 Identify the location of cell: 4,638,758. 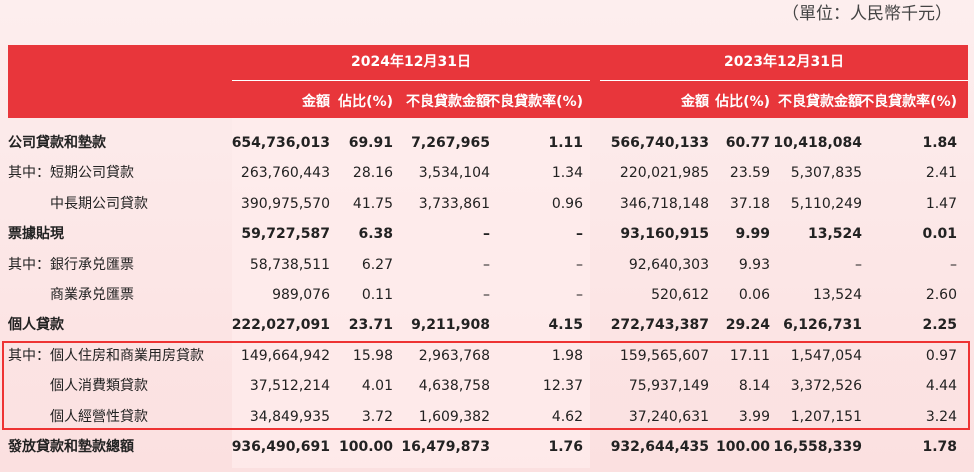
(454, 386).